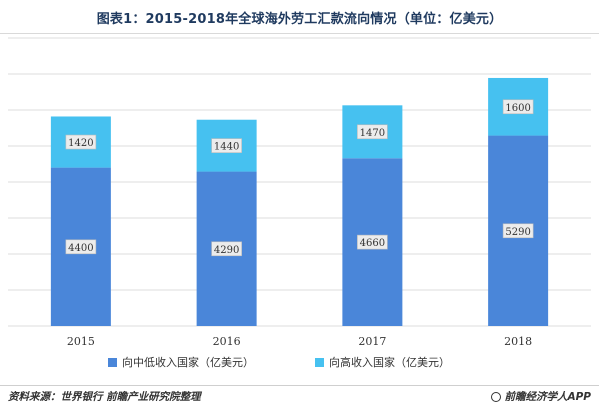 This screenshot has height=414, width=599. I want to click on x-tick-label: 2017, so click(372, 341).